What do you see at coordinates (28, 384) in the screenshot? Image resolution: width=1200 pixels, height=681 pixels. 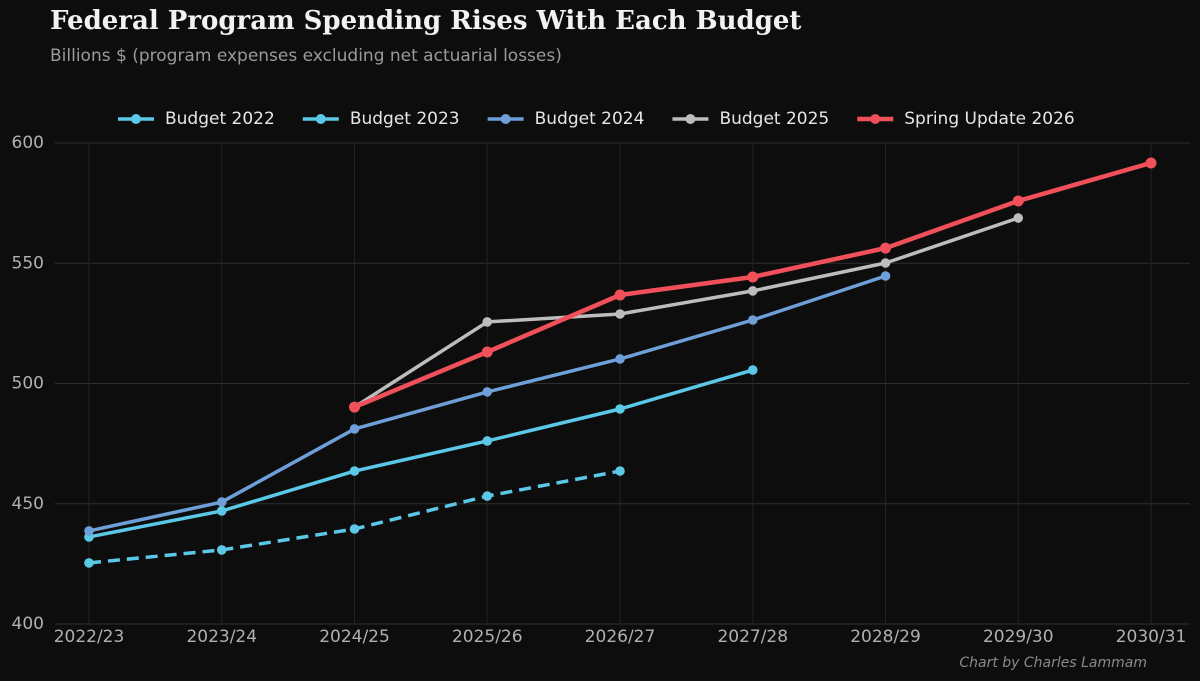 I see `y-tick-label: 500` at bounding box center [28, 384].